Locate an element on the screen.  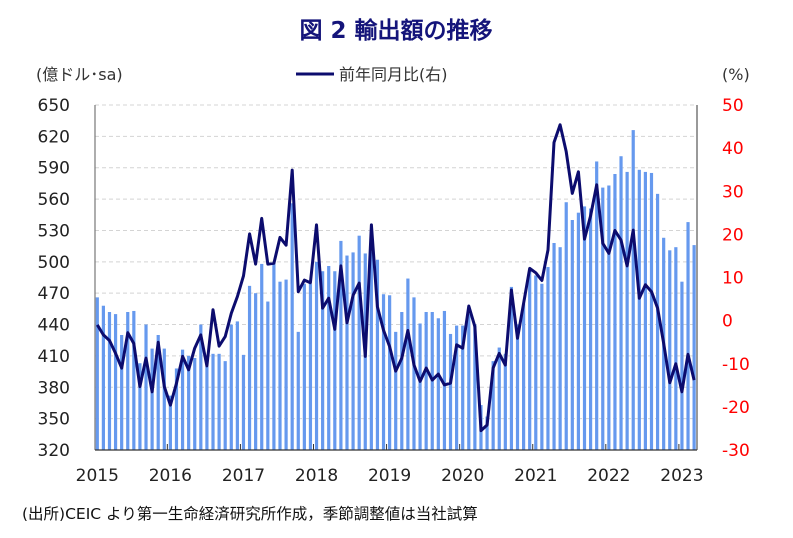
right-tick-label: 20 is located at coordinates (733, 235).